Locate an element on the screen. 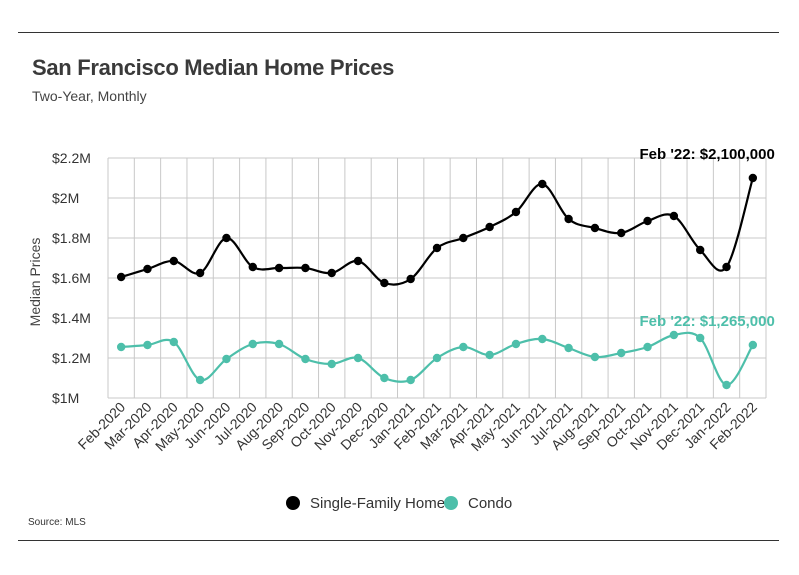  source-note: Source: MLS is located at coordinates (57, 522).